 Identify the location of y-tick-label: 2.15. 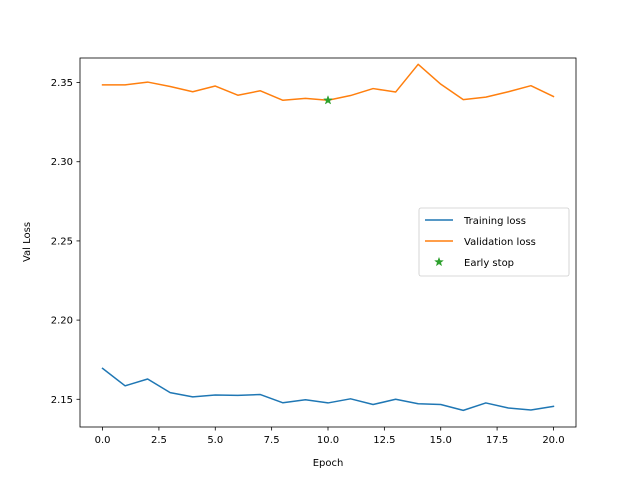
(62, 400).